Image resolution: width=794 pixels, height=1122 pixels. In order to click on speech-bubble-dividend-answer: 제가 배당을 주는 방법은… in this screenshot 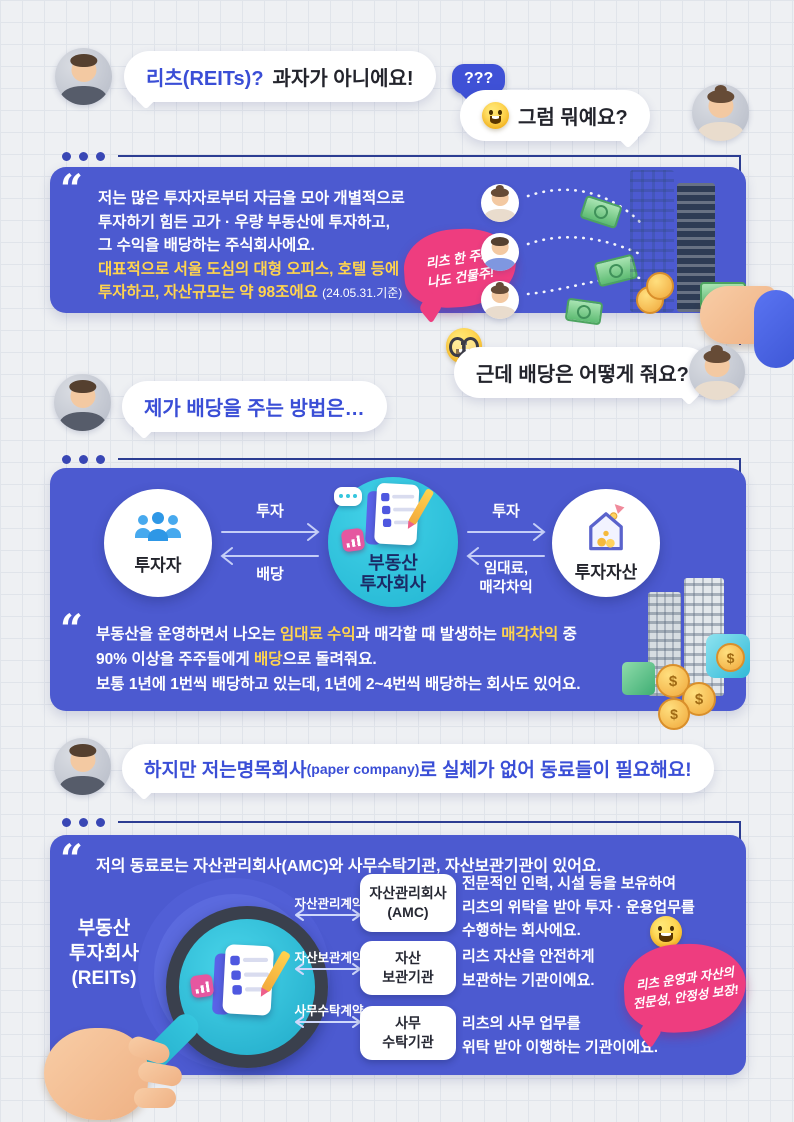, I will do `click(254, 410)`.